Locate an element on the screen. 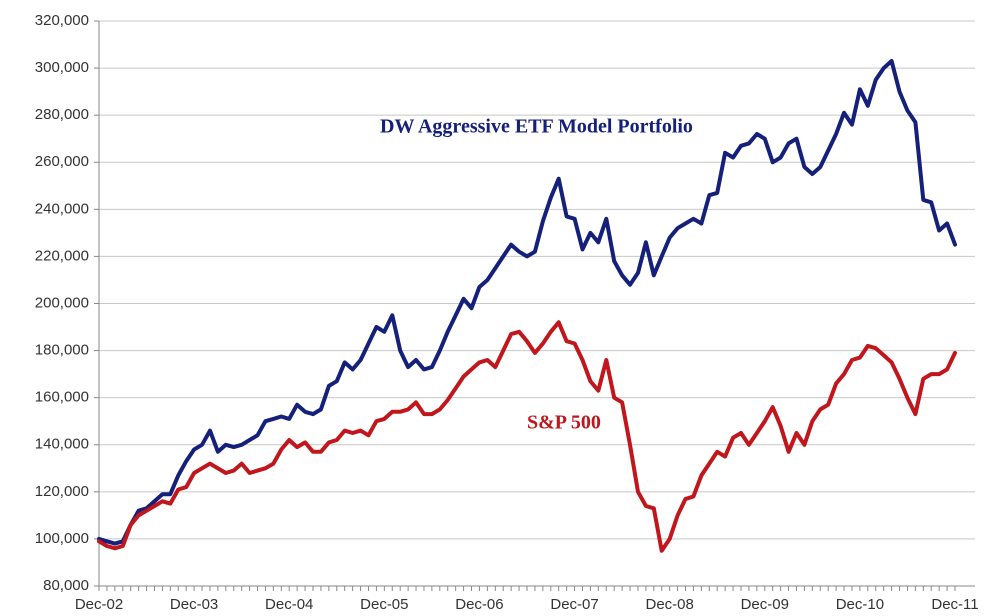 The image size is (986, 616). series-label: S&P 500 is located at coordinates (564, 423).